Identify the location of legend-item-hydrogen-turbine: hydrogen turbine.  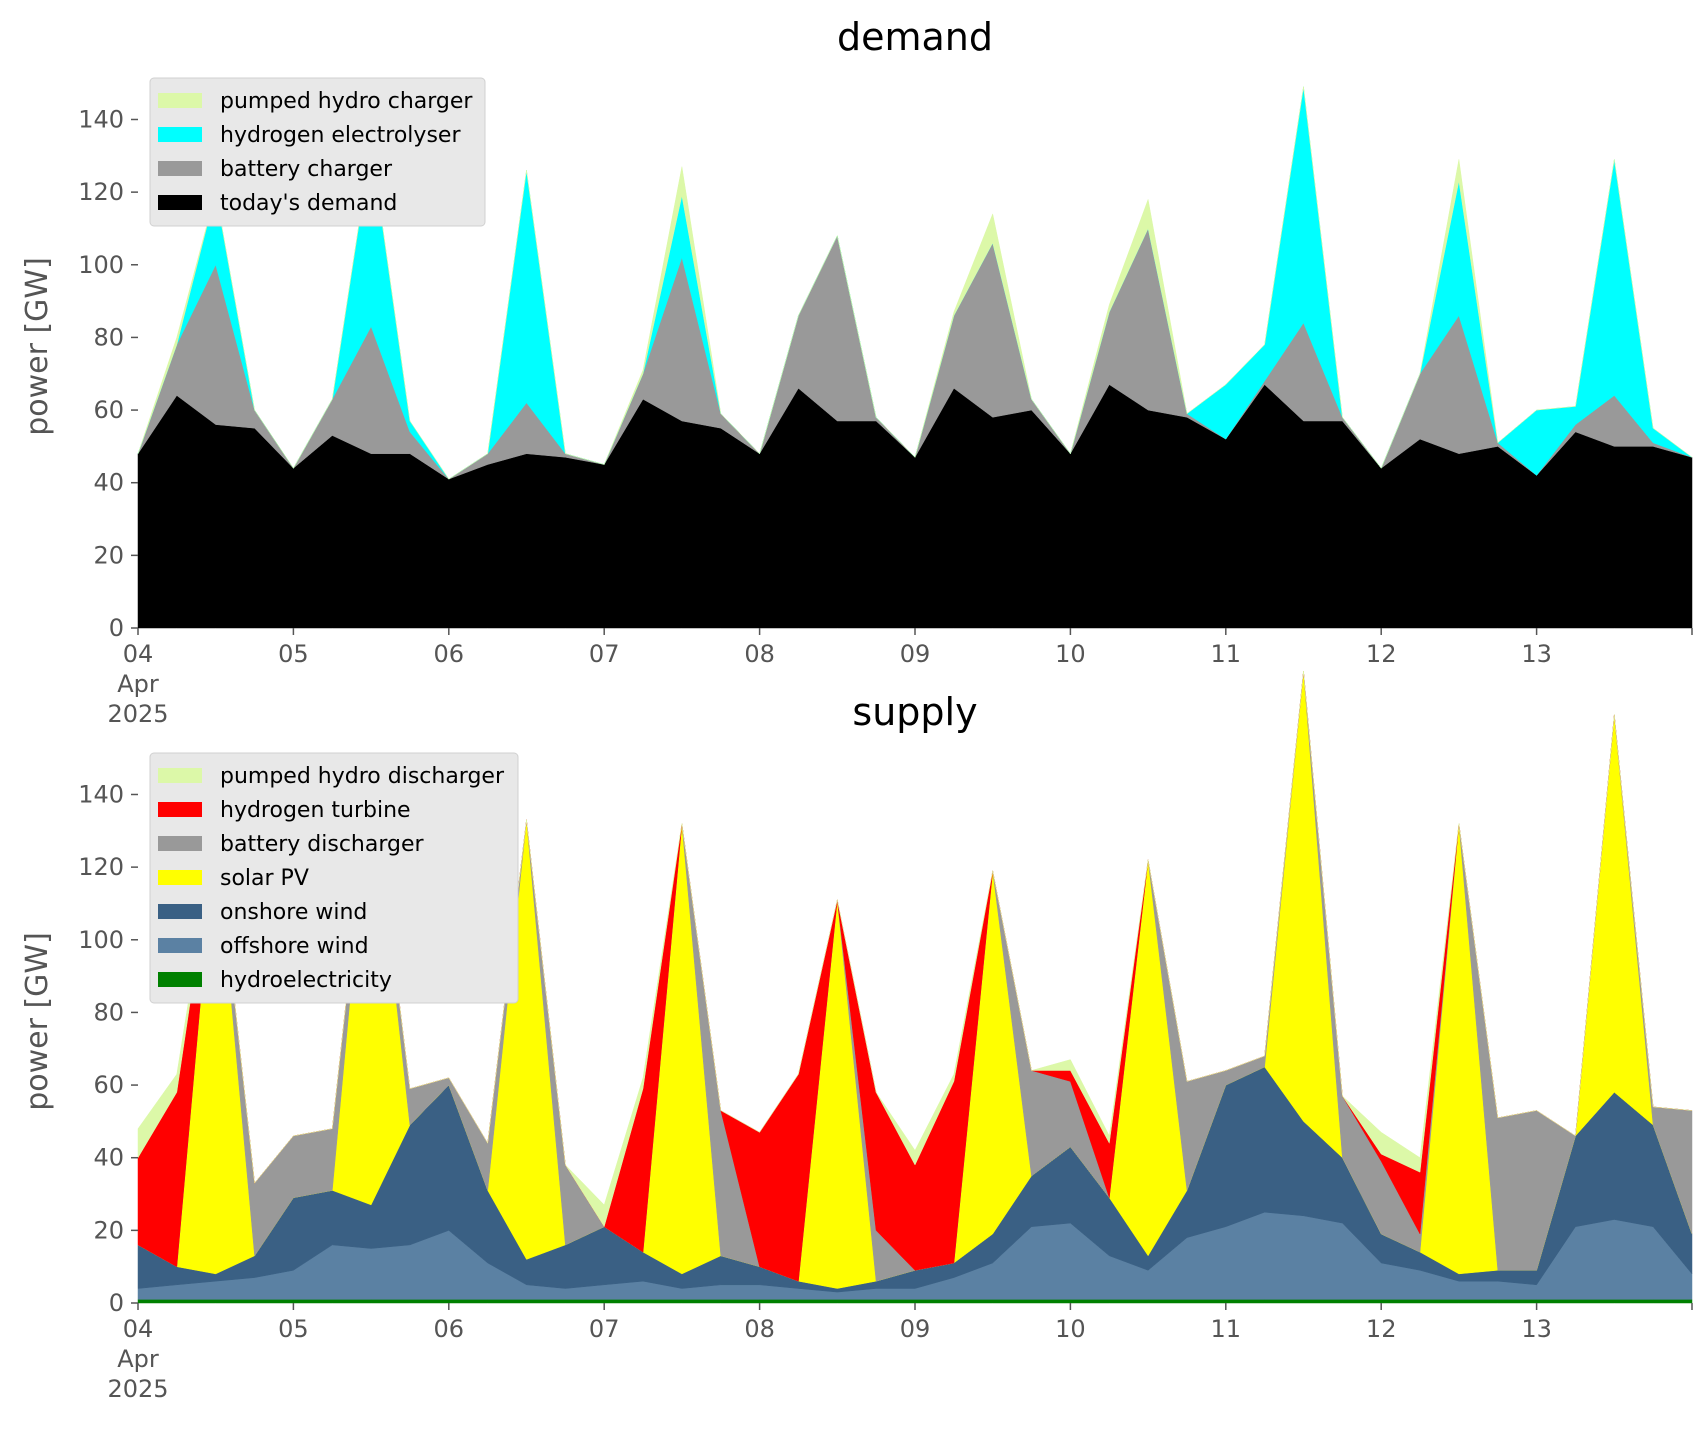
(284, 810).